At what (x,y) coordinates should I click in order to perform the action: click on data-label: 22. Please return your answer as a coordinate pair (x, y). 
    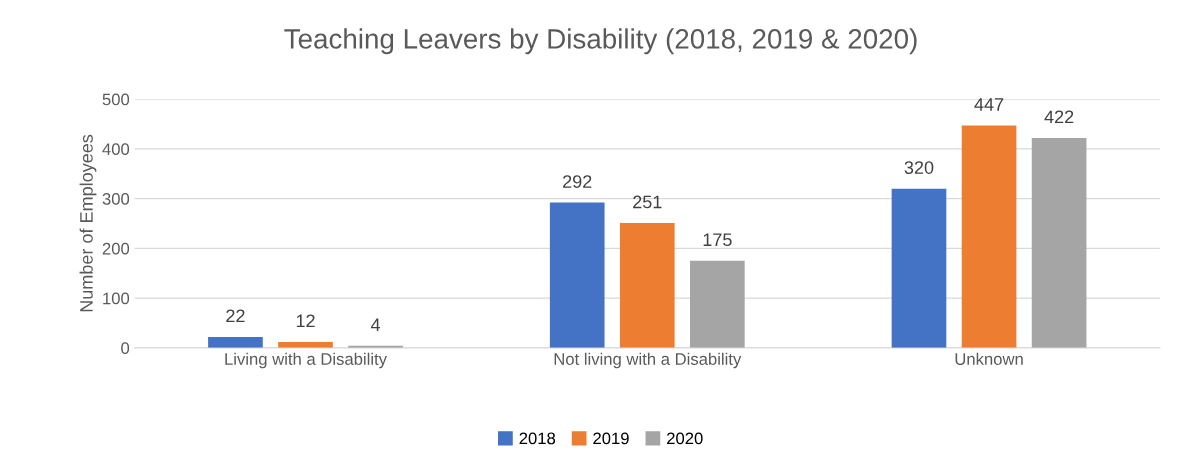
    Looking at the image, I should click on (235, 316).